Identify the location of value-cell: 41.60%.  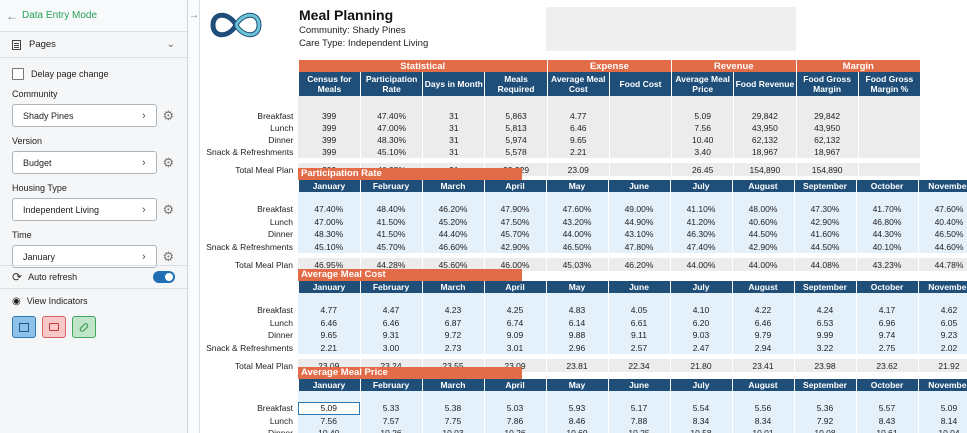
(825, 234).